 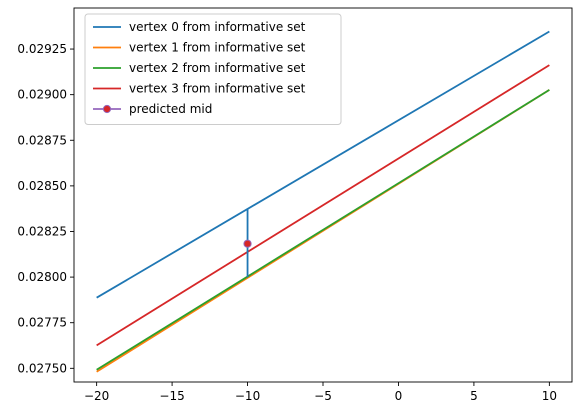 What do you see at coordinates (42, 186) in the screenshot?
I see `y-tick-label: 0.02850` at bounding box center [42, 186].